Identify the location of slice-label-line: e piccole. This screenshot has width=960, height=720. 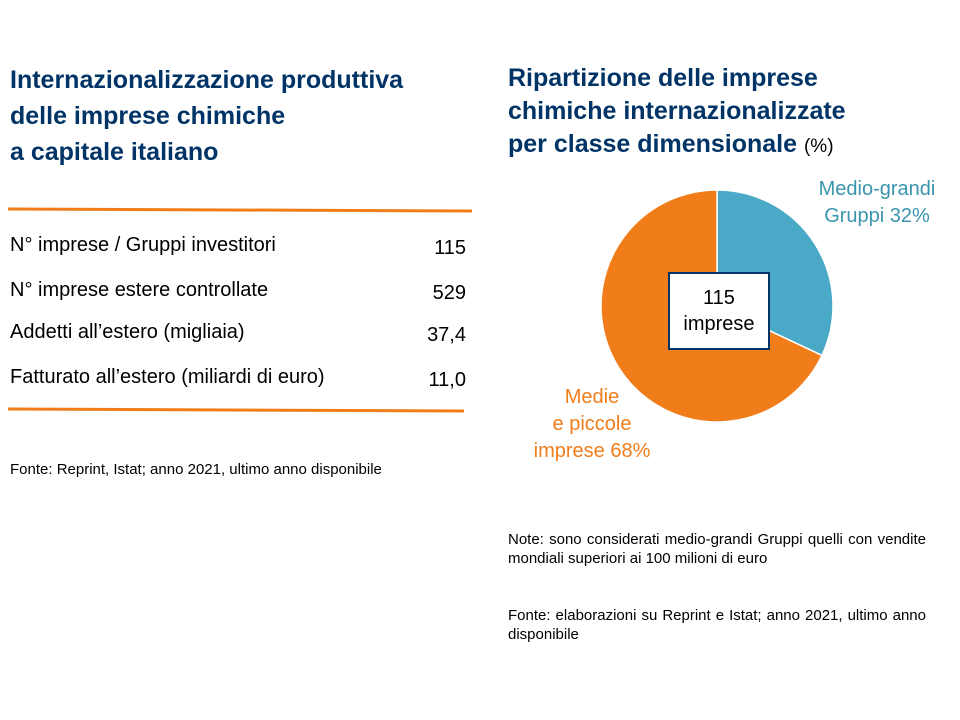
(592, 424).